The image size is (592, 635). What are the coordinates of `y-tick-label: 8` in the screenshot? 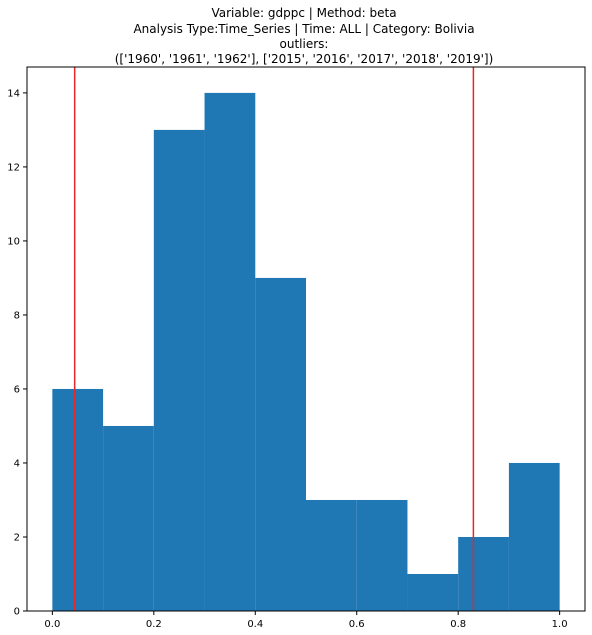 It's located at (17, 315).